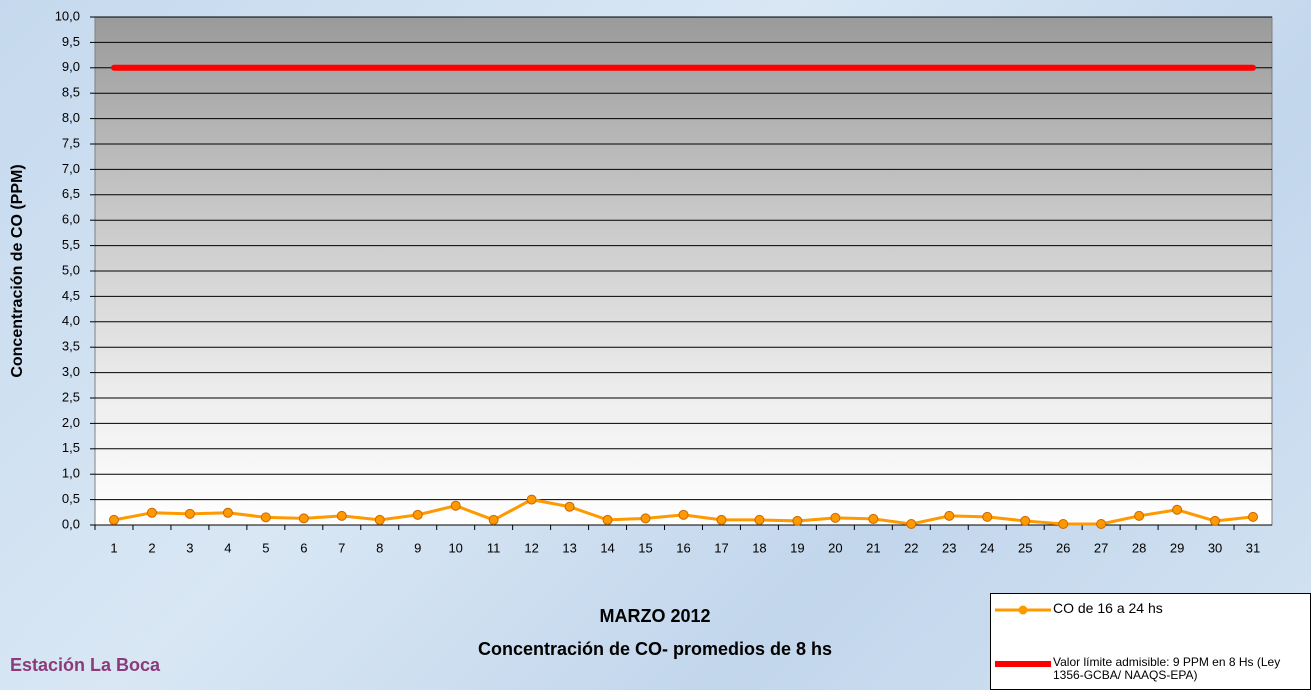  Describe the element at coordinates (71, 396) in the screenshot. I see `y-tick-label: 2,5` at that location.